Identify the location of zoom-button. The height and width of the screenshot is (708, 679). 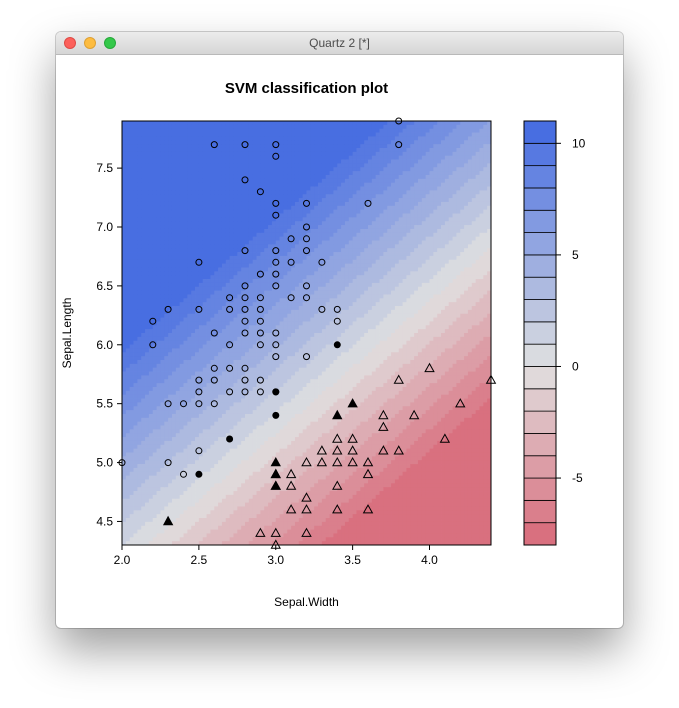
(110, 43).